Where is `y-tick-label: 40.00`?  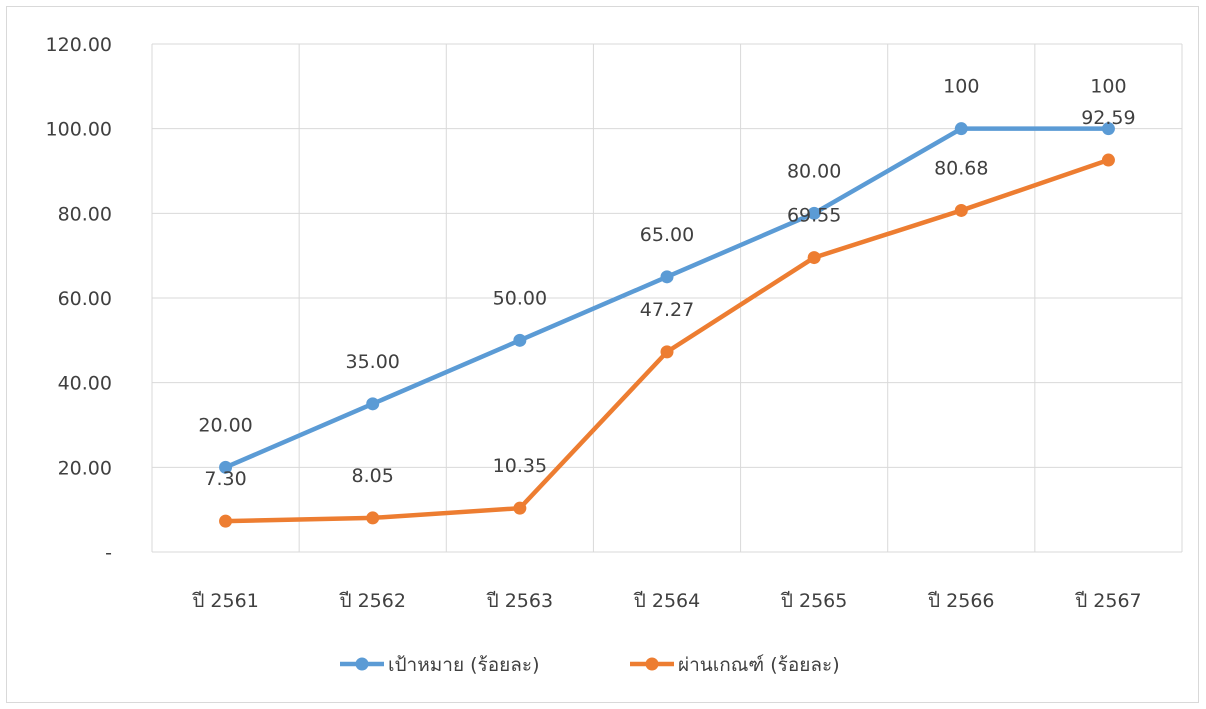 y-tick-label: 40.00 is located at coordinates (85, 384).